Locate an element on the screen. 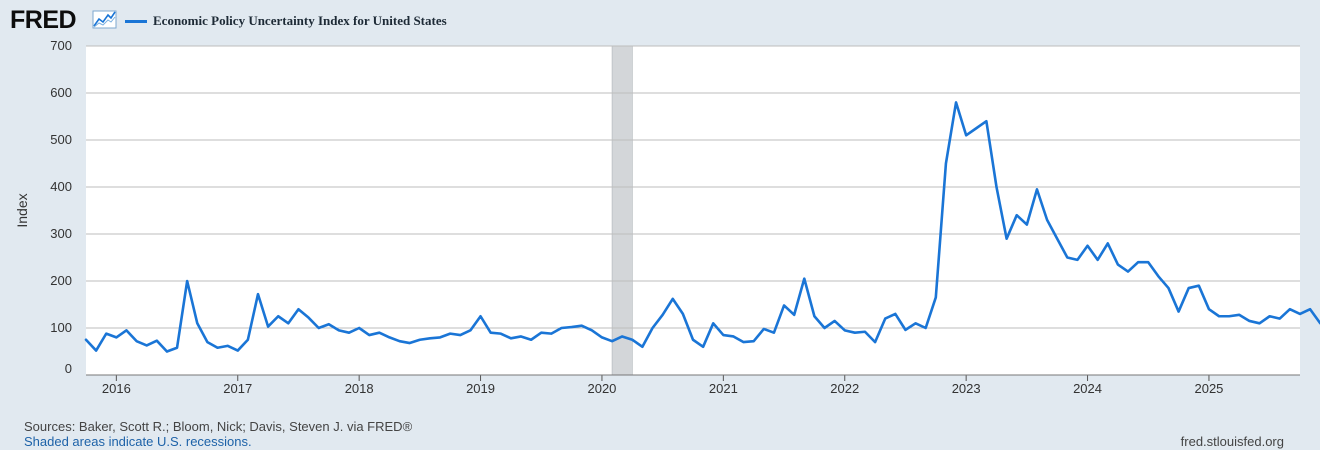  recession-note-link: Shaded areas indicate U.S. recessions. is located at coordinates (138, 441).